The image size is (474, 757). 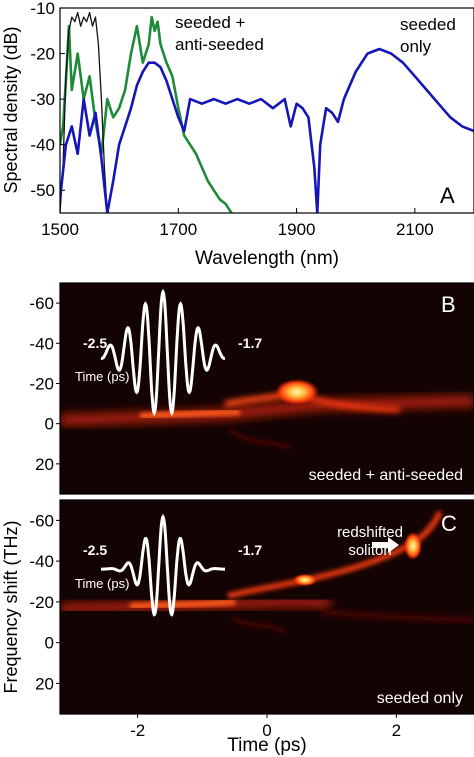 What do you see at coordinates (335, 554) in the screenshot?
I see `spectrogram-c-soliton-trajectory` at bounding box center [335, 554].